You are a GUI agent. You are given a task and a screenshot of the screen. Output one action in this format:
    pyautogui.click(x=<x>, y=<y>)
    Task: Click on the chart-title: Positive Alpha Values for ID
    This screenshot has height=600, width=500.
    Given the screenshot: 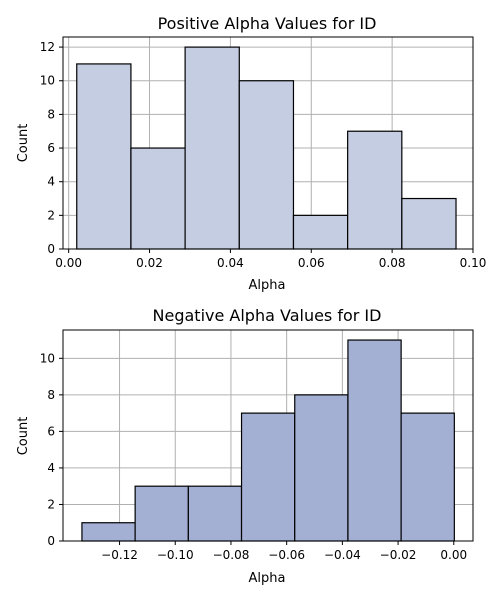 What is the action you would take?
    pyautogui.click(x=267, y=23)
    